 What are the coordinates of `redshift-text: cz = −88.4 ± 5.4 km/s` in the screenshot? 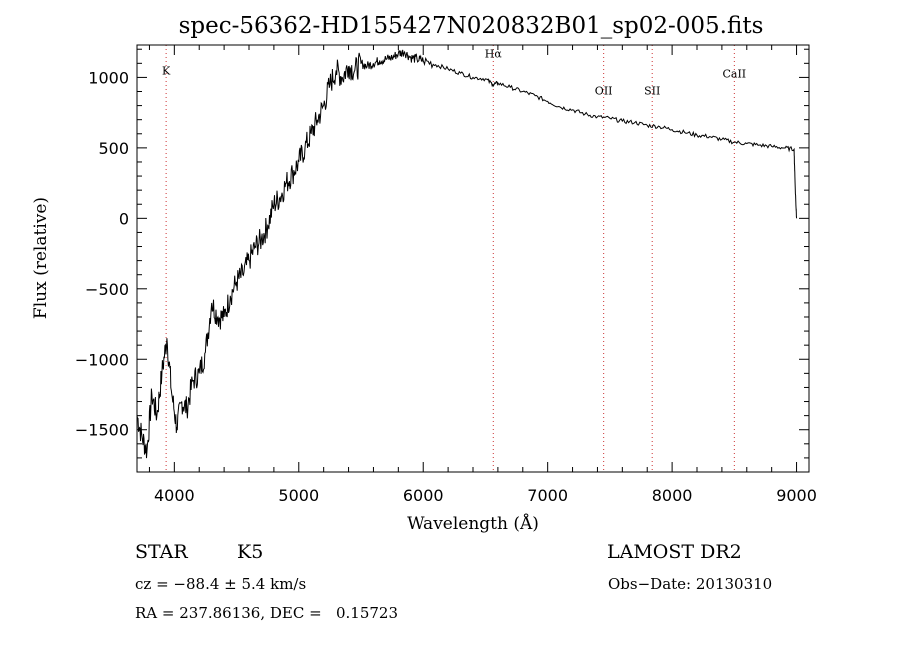 It's located at (221, 584).